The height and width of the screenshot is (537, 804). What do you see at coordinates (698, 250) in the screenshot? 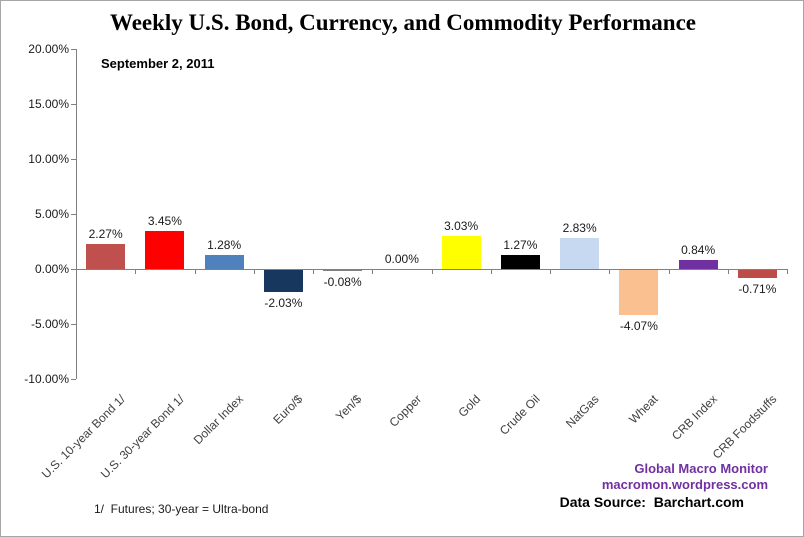
I see `value-label: 0.84%` at bounding box center [698, 250].